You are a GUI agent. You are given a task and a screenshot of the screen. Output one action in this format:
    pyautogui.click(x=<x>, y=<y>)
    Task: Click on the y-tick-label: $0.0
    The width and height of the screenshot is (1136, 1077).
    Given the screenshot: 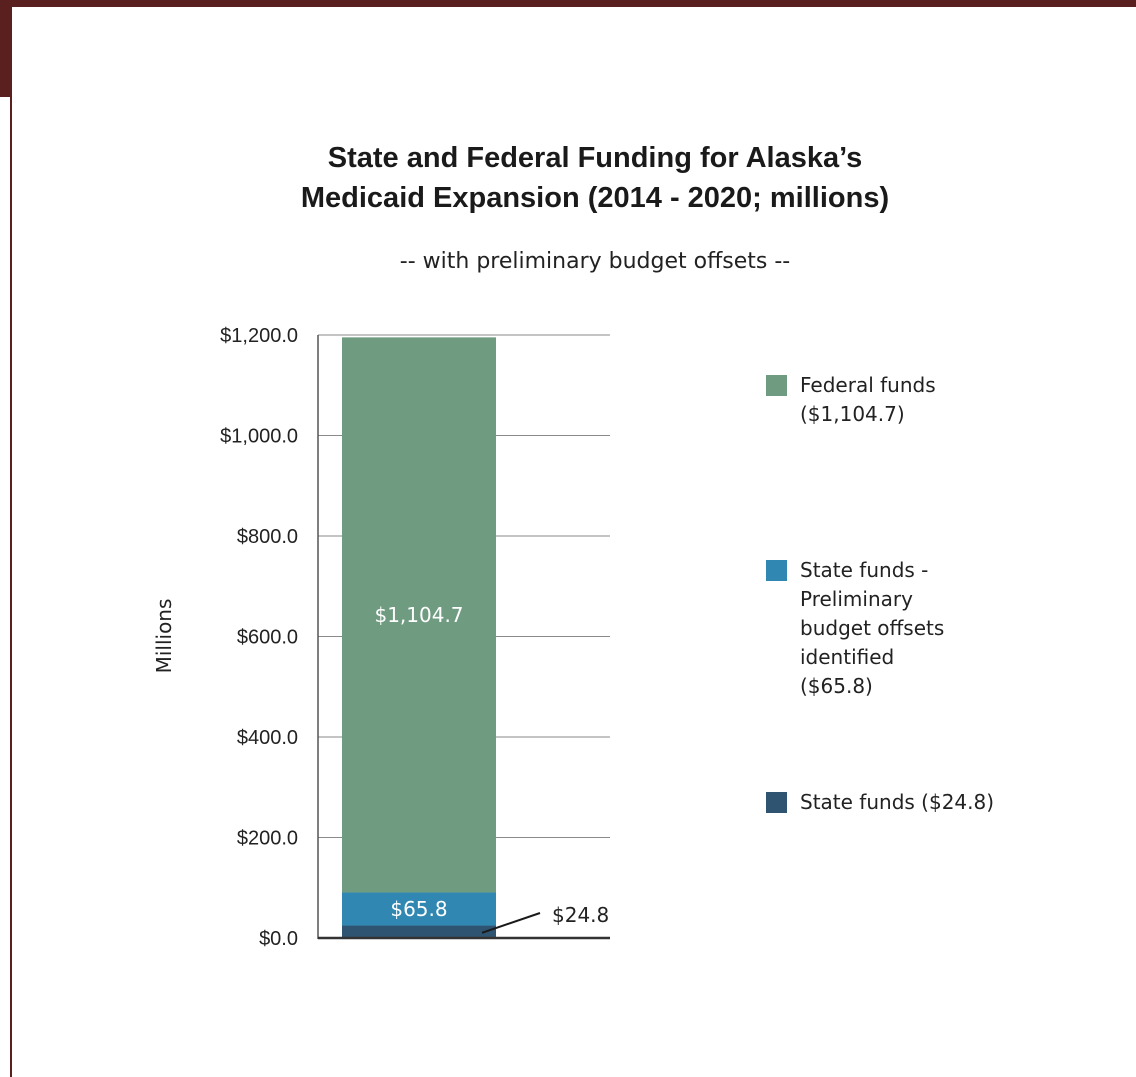 What is the action you would take?
    pyautogui.click(x=278, y=939)
    